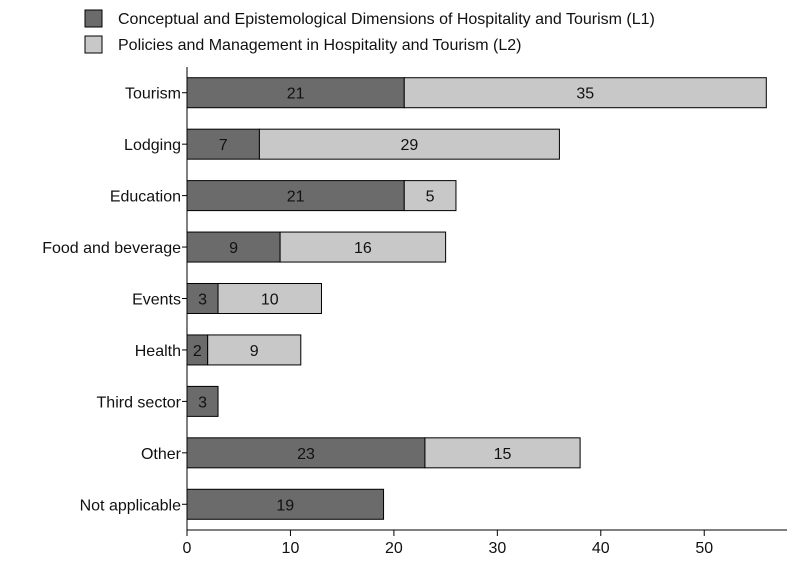 The height and width of the screenshot is (562, 798). What do you see at coordinates (601, 548) in the screenshot?
I see `x-tick-label: 40` at bounding box center [601, 548].